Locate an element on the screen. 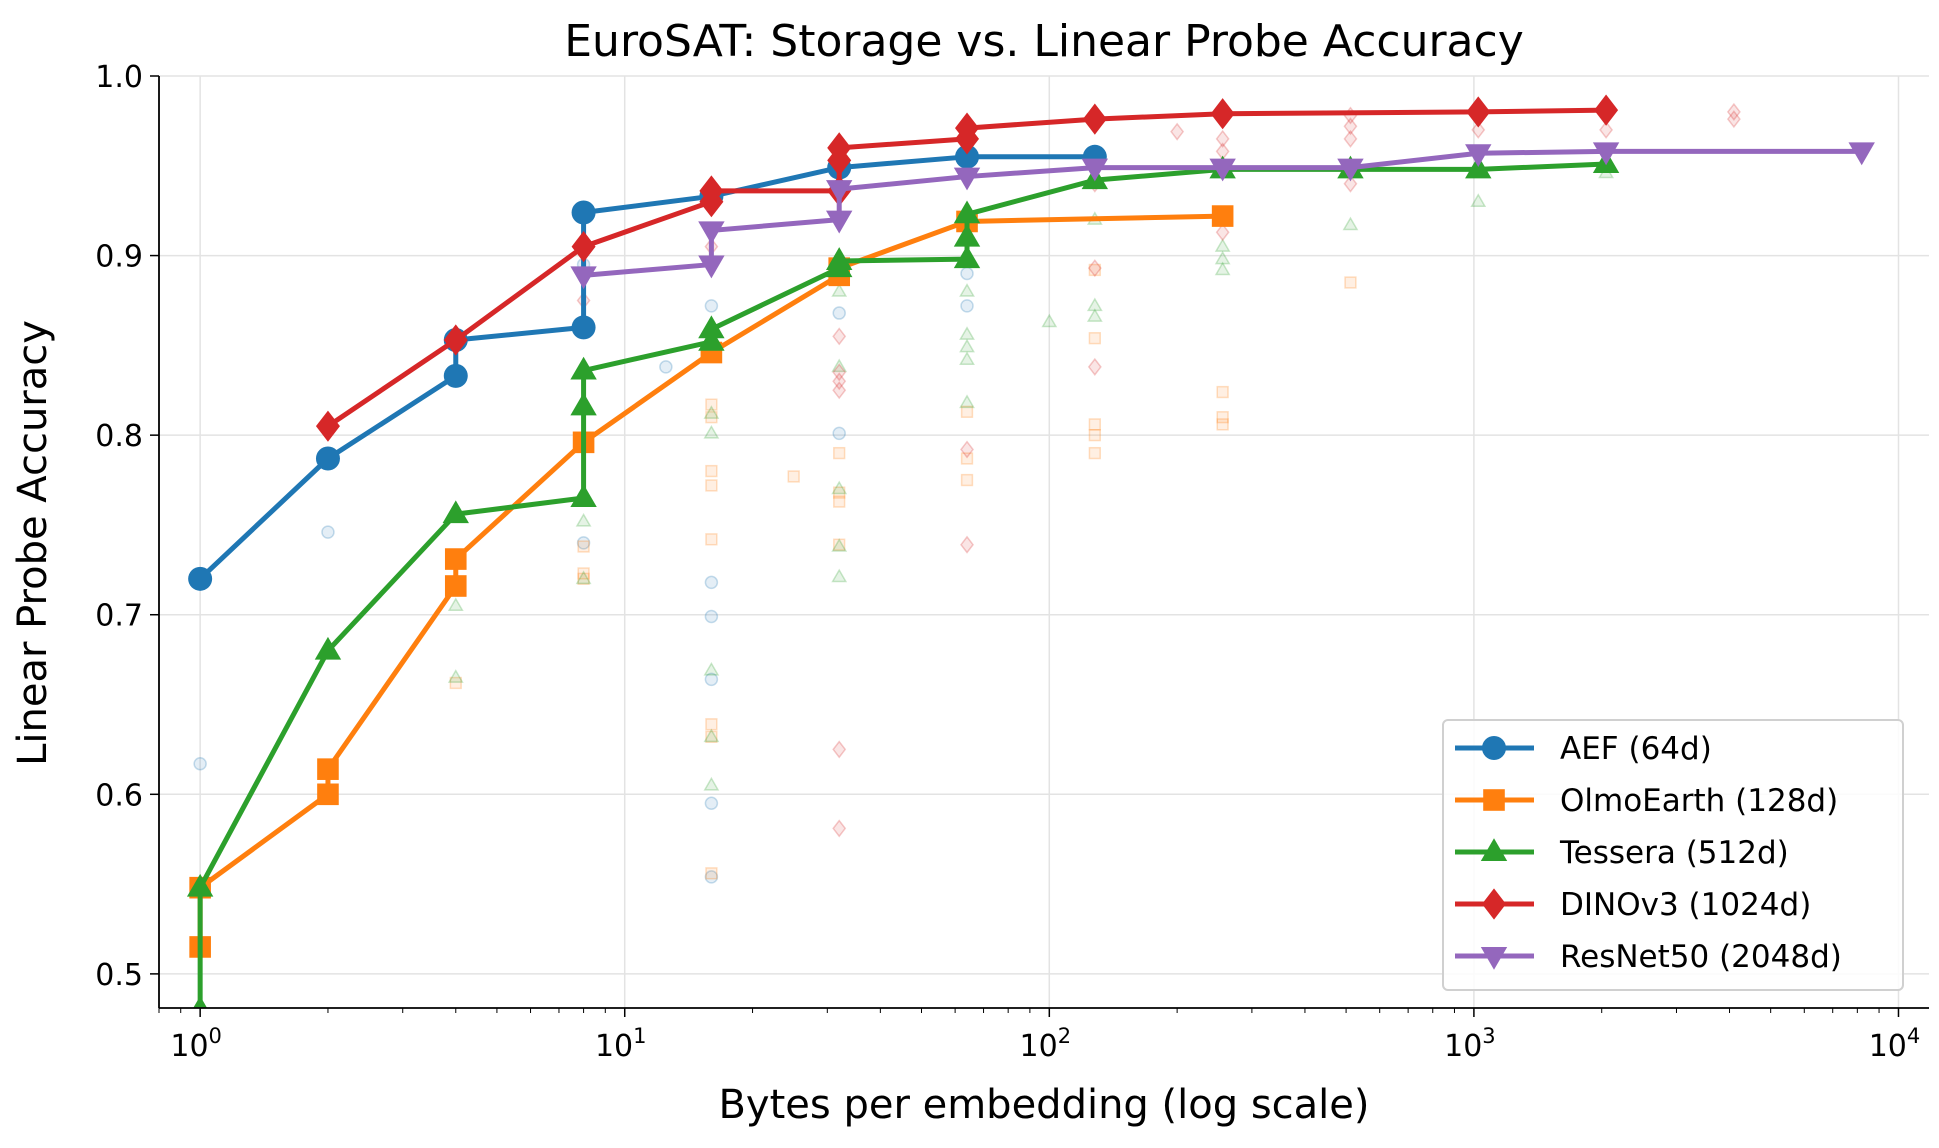 This screenshot has height=1148, width=1939. y-tick-label: 0.5 is located at coordinates (119, 975).